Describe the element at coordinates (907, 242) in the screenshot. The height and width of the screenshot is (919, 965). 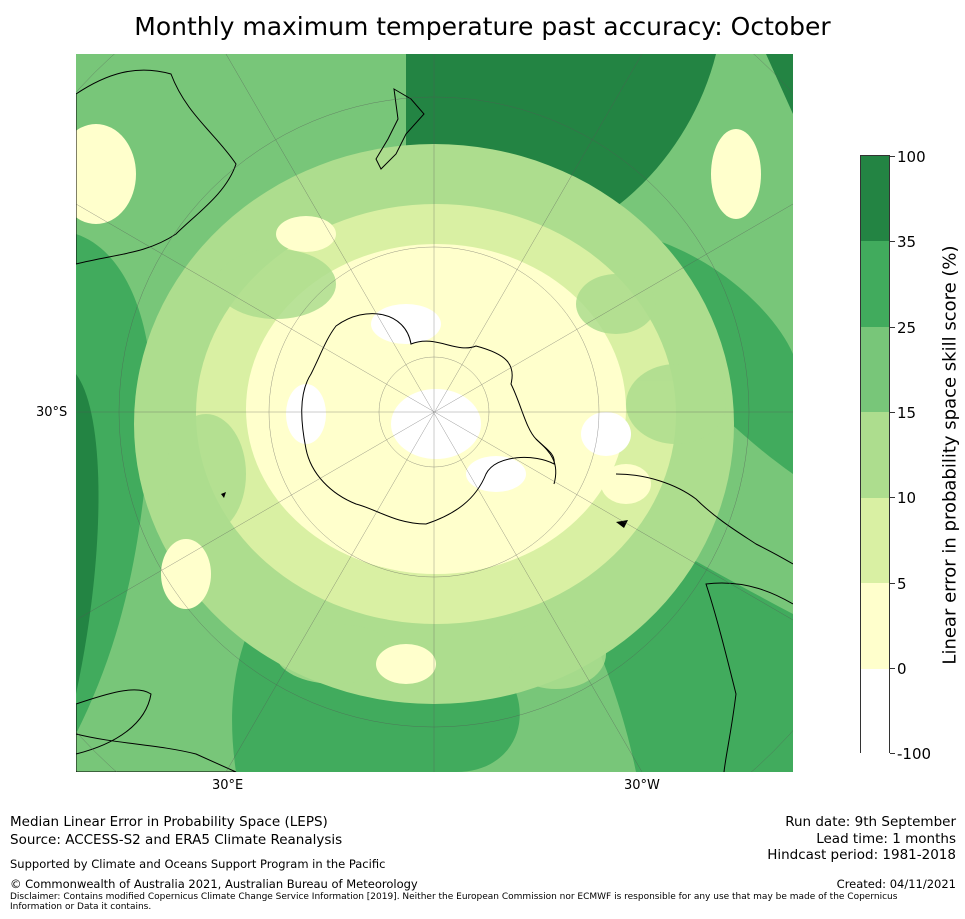
I see `colorbar-label: 35` at that location.